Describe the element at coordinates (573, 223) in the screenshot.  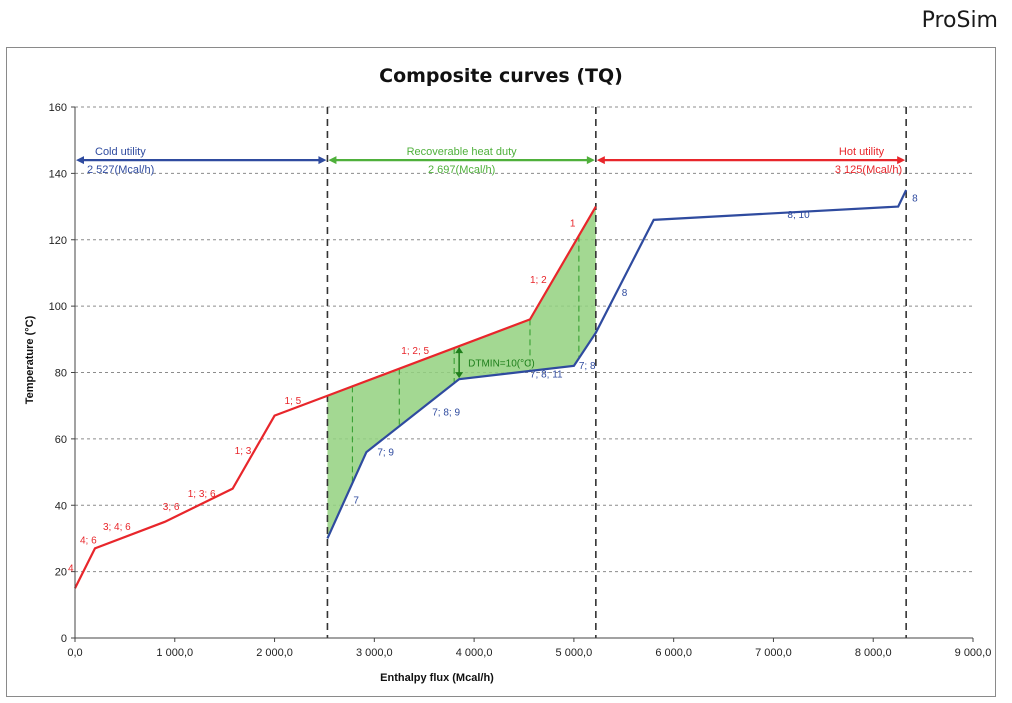
I see `point-label: 1` at that location.